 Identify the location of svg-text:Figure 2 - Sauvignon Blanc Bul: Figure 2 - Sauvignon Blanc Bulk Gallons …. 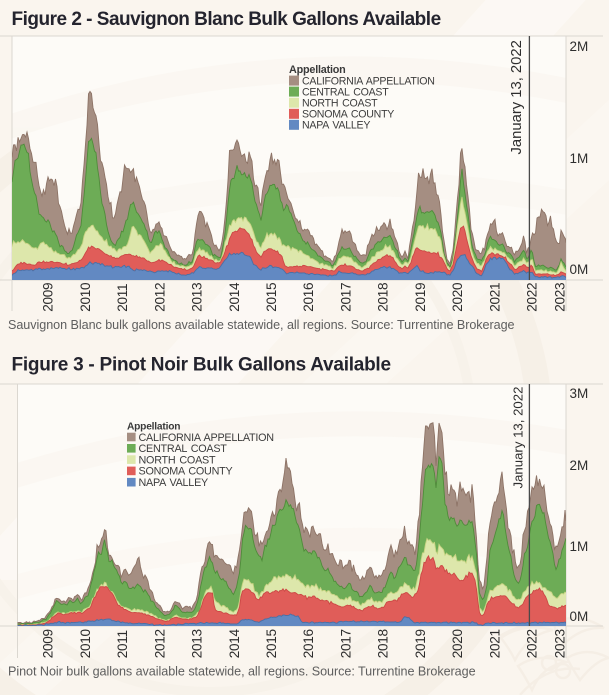
(226, 19).